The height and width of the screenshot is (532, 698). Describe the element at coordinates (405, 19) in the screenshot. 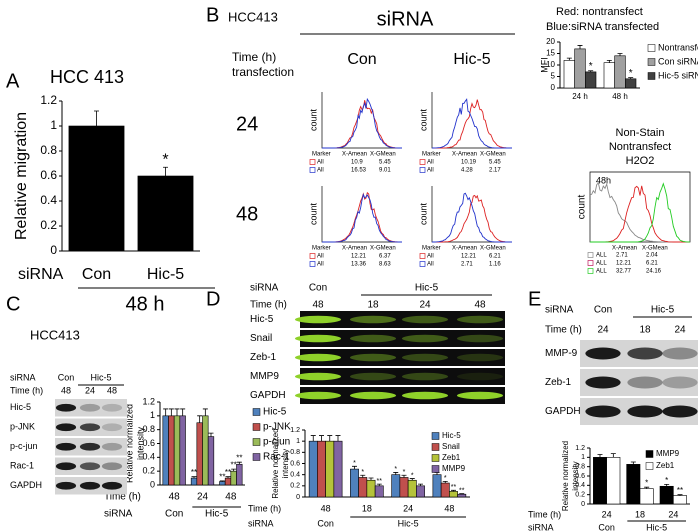

I see `treatment-title: siRNA` at that location.